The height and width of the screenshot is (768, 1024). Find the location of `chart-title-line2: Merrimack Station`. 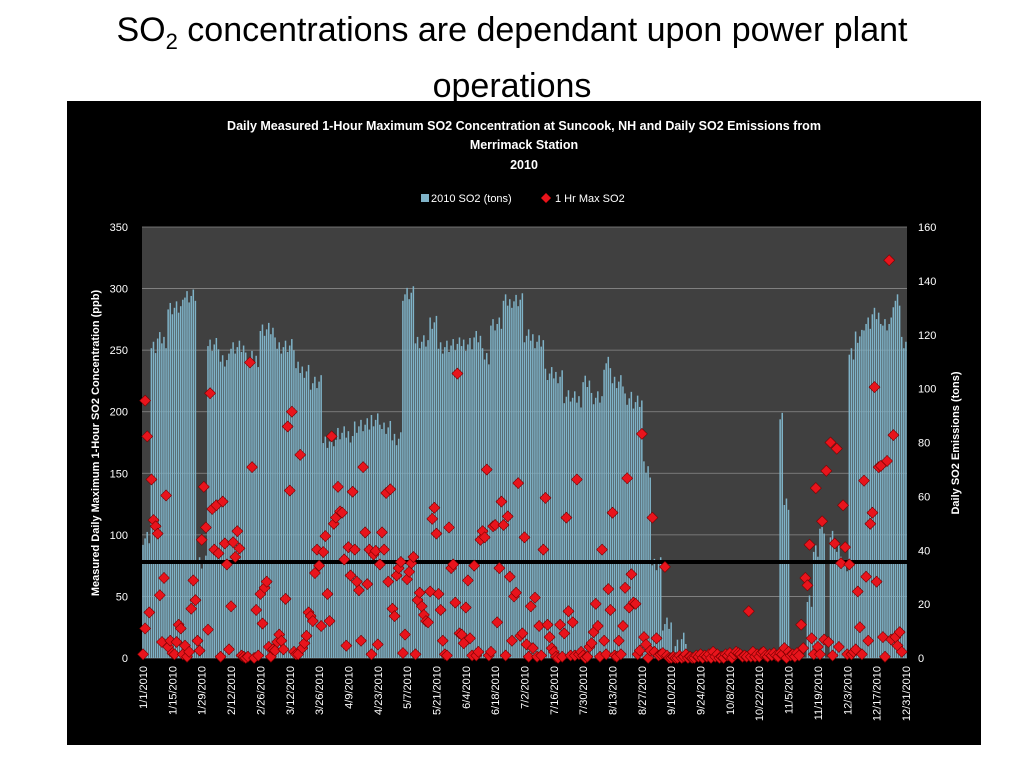

chart-title-line2: Merrimack Station is located at coordinates (524, 145).